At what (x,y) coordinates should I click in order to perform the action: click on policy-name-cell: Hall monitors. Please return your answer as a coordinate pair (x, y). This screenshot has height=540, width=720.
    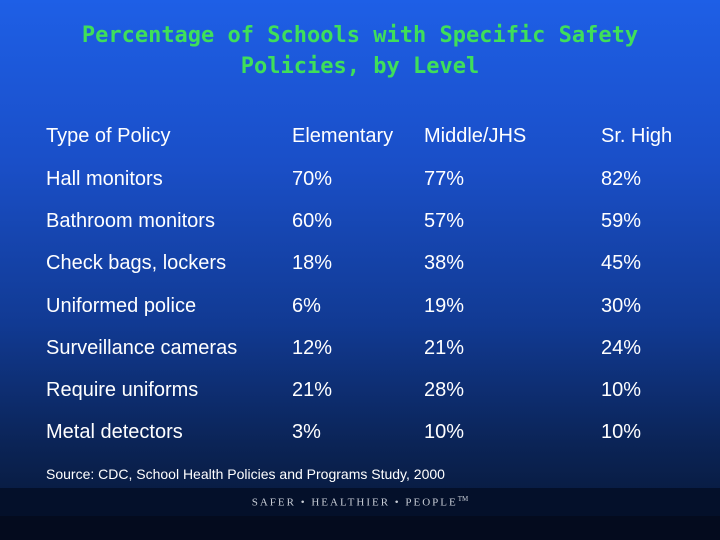
    Looking at the image, I should click on (104, 178).